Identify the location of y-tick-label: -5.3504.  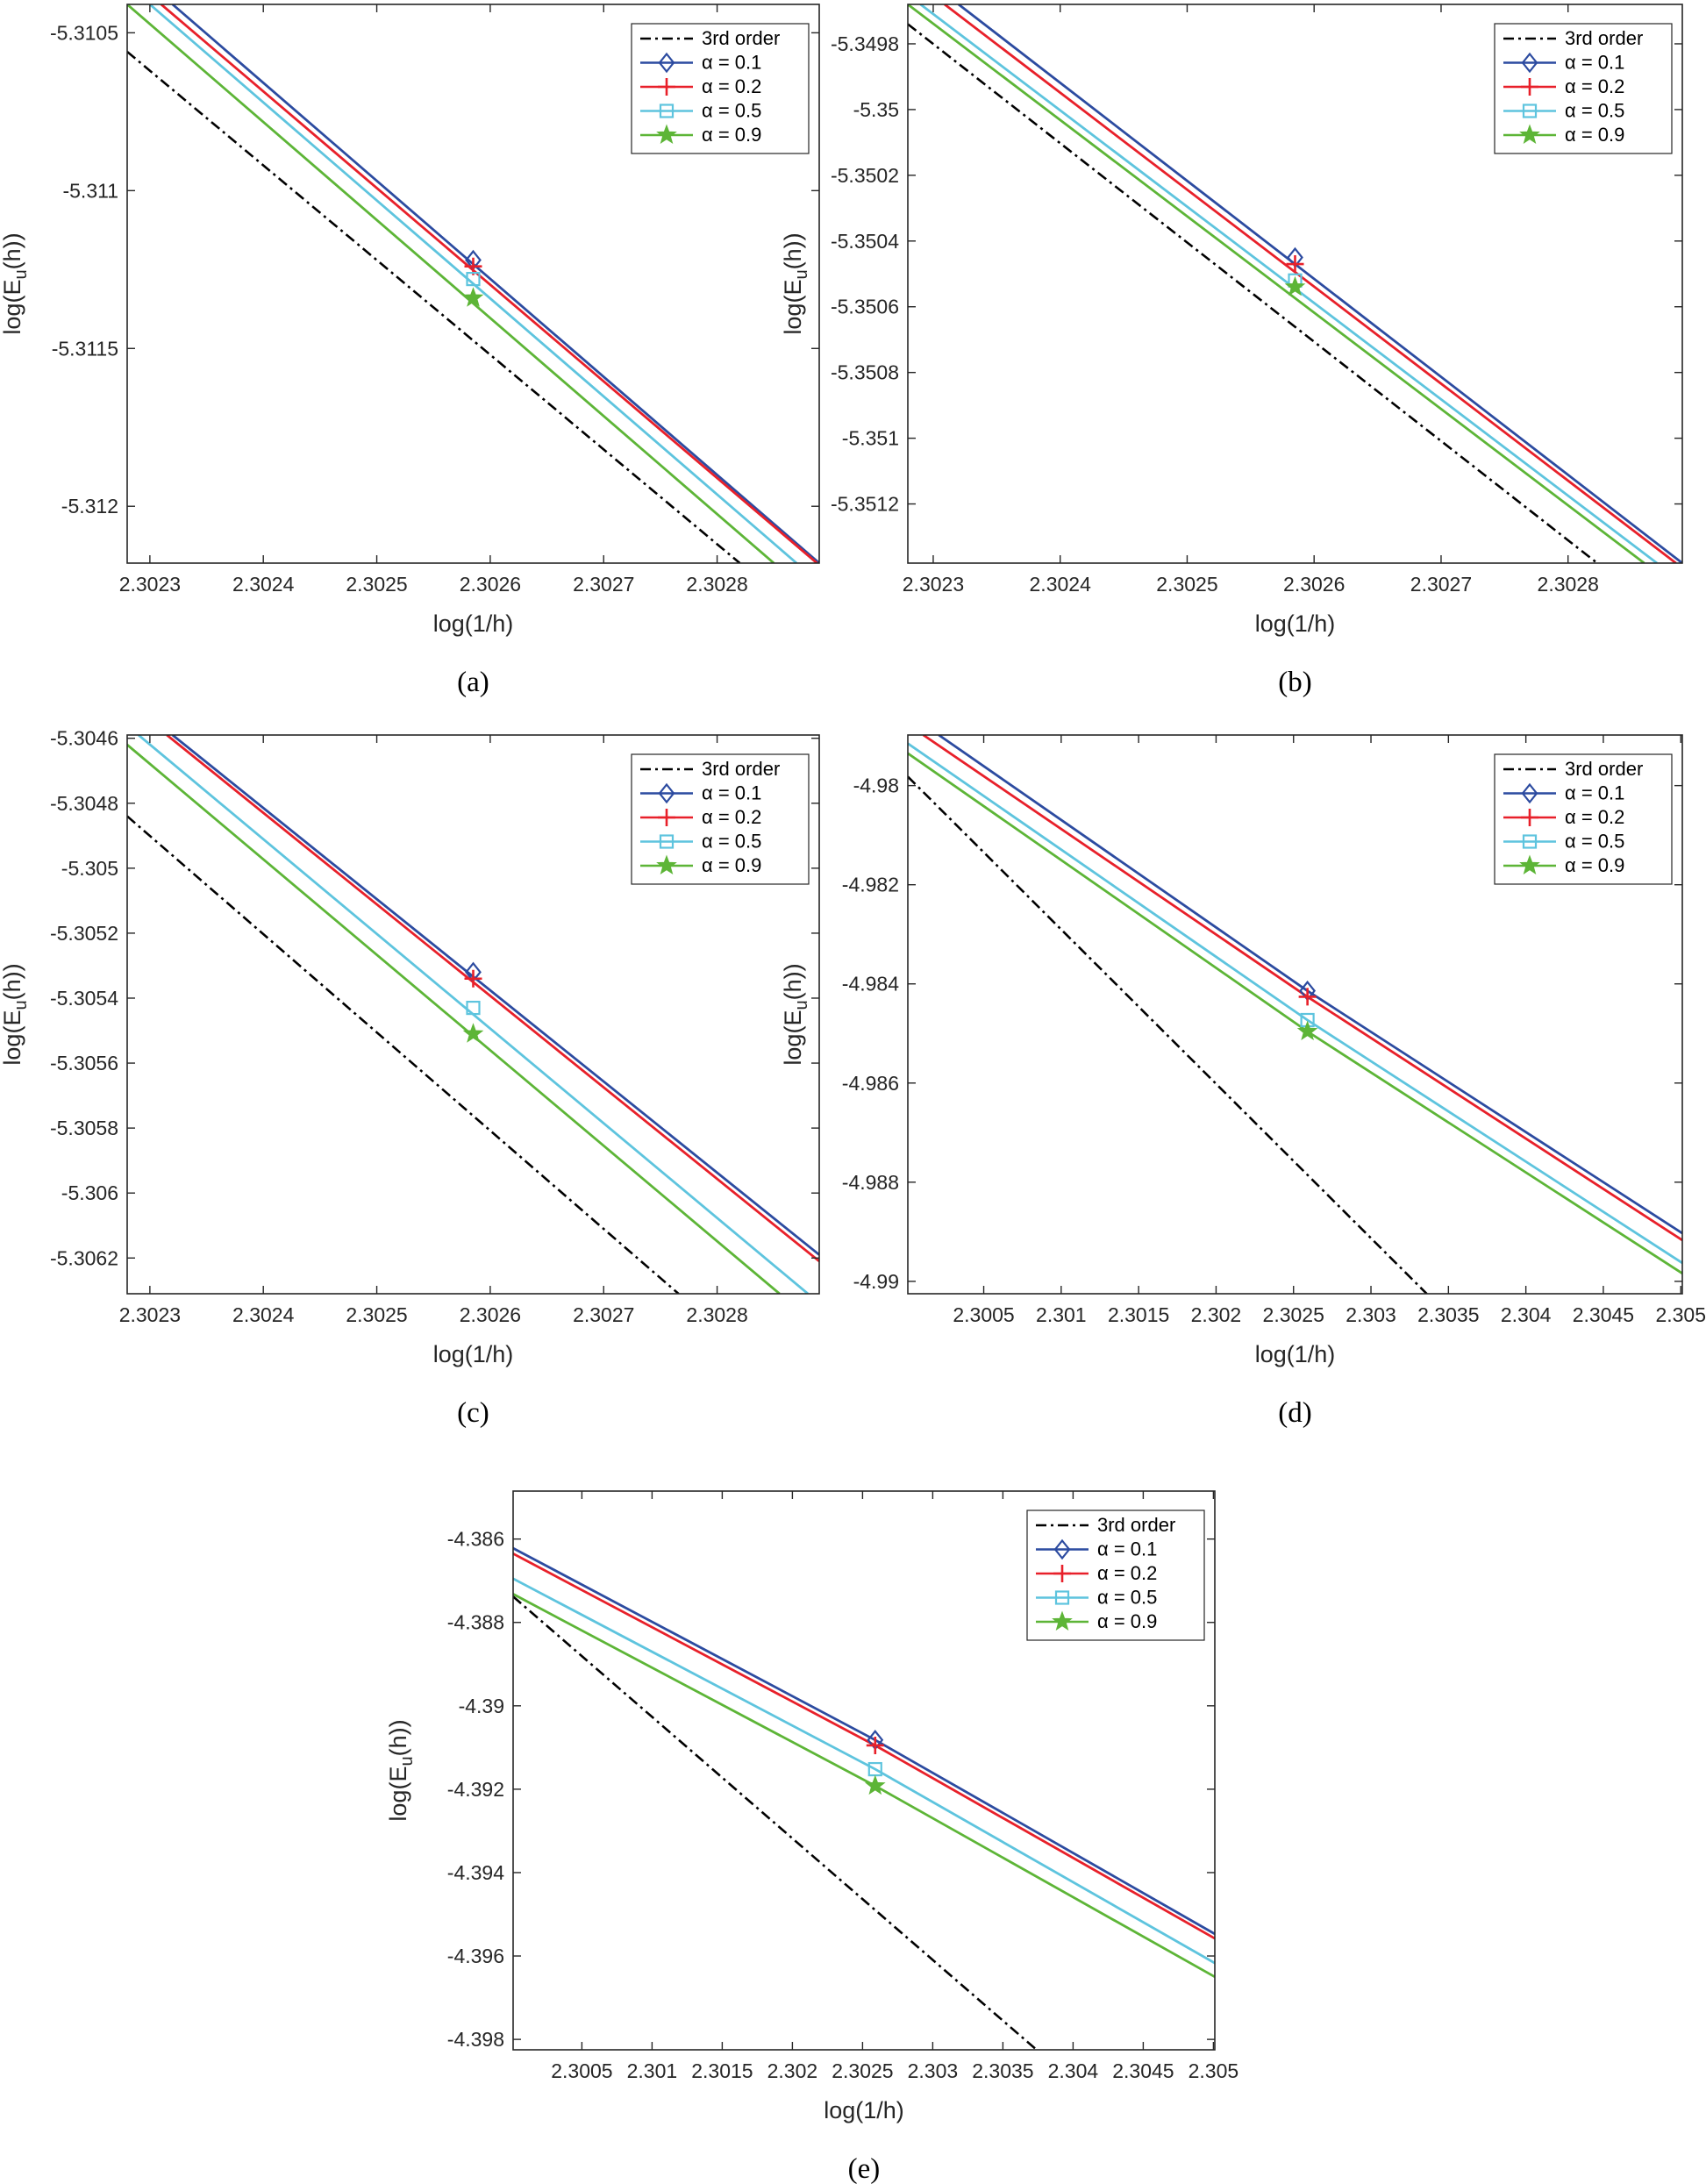
(865, 241).